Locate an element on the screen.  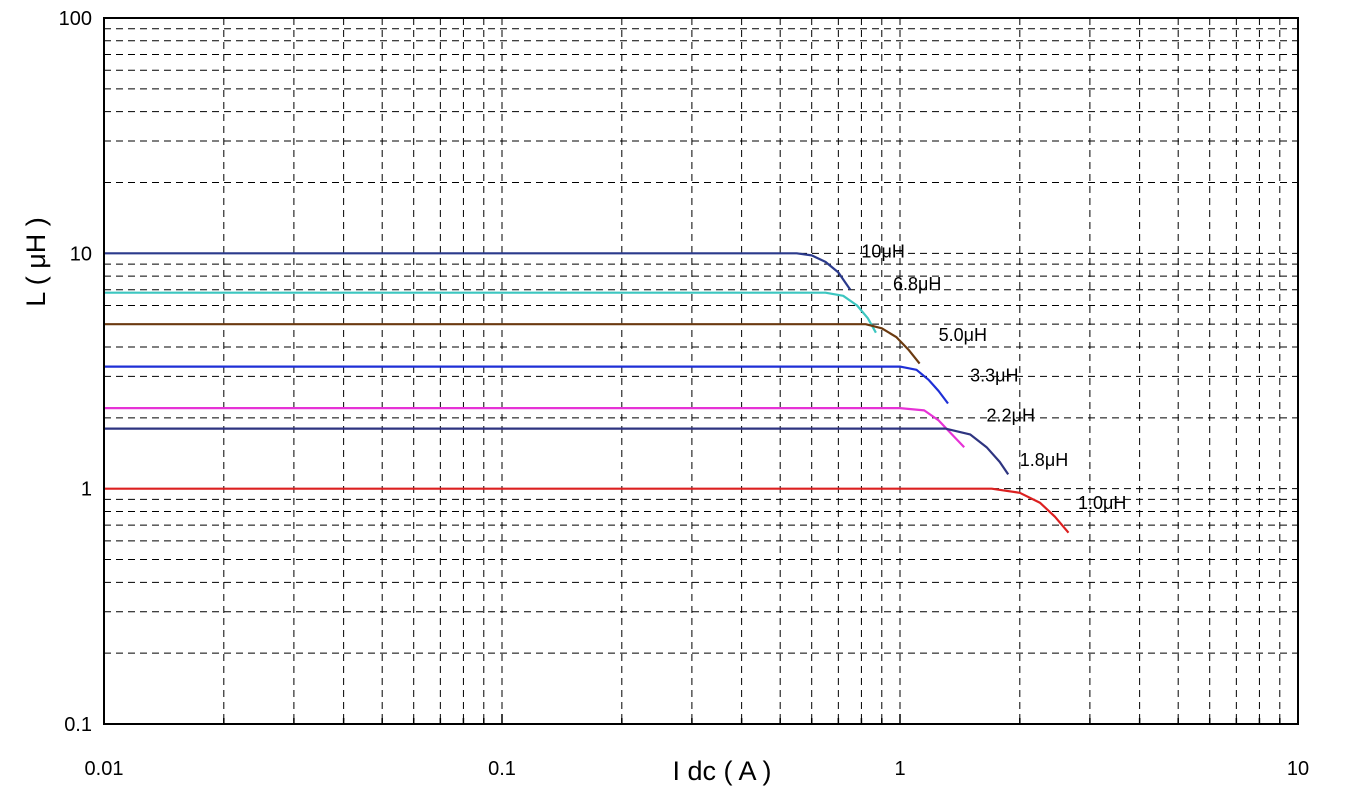
series-line-5-0H is located at coordinates (512, 344).